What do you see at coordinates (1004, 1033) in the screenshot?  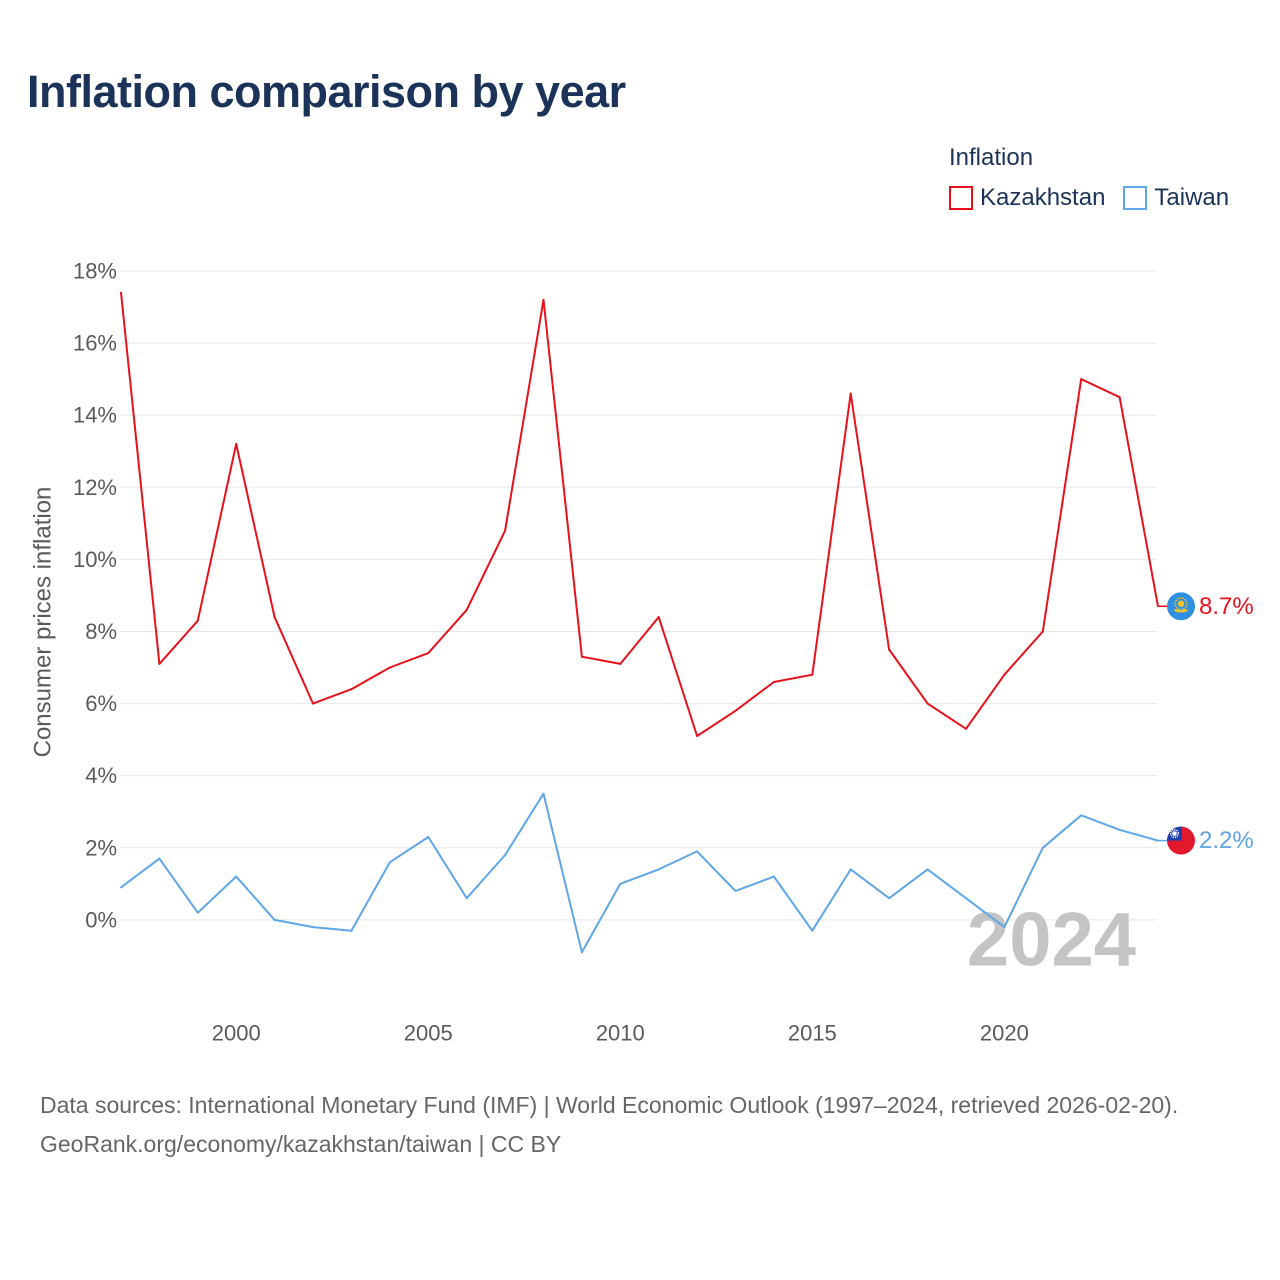 I see `x-tick-label: 2020` at bounding box center [1004, 1033].